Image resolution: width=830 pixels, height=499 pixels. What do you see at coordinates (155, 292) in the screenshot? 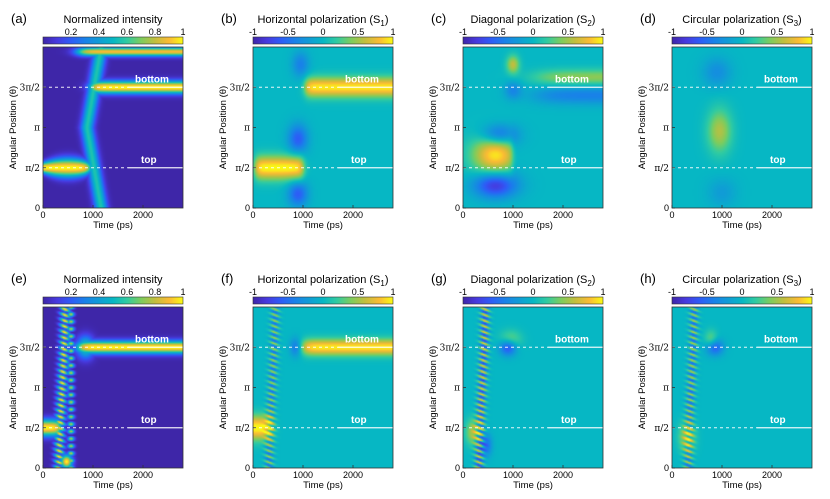
I see `colorbar-tick-label: 0.8` at bounding box center [155, 292].